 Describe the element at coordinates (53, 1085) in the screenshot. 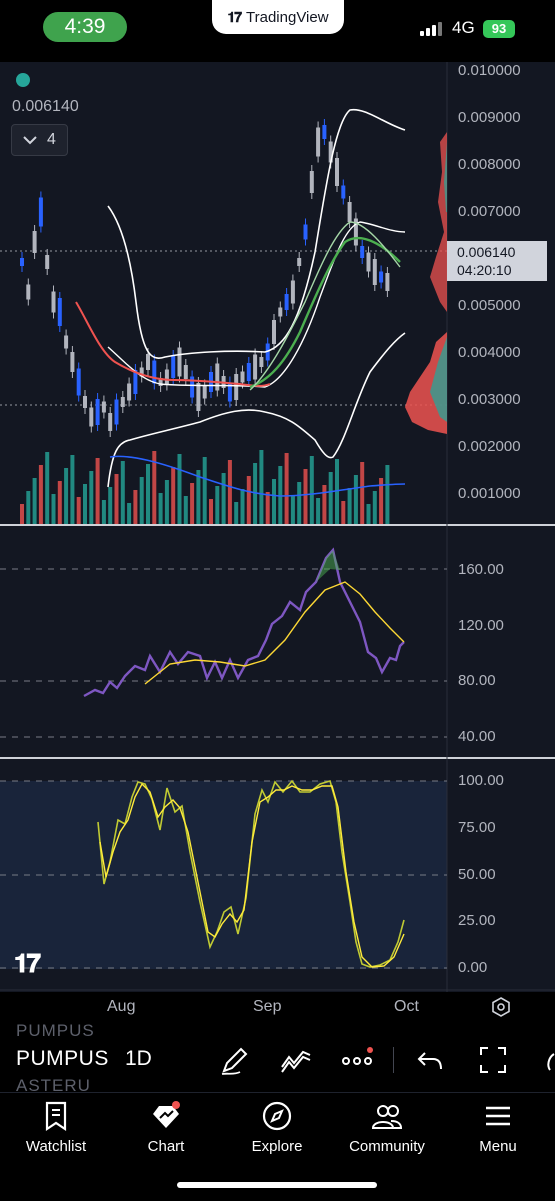

I see `symbol-next: ASTERU` at that location.